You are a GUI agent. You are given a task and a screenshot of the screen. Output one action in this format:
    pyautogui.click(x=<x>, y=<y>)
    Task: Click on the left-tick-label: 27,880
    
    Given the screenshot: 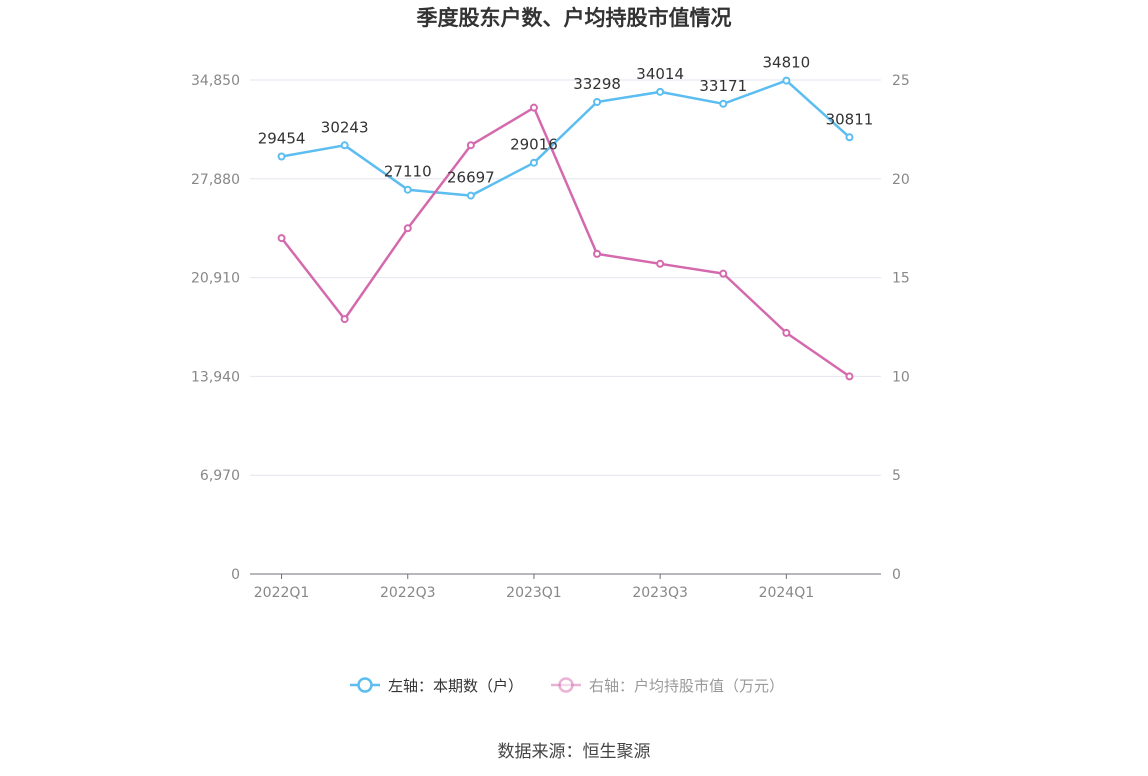 What is the action you would take?
    pyautogui.click(x=215, y=180)
    